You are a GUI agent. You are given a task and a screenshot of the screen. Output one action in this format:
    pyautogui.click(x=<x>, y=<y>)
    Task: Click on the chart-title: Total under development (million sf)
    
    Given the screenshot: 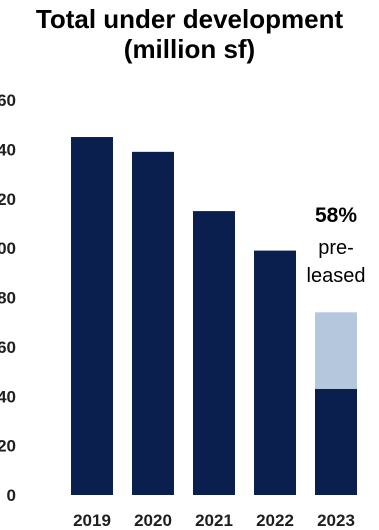 What is the action you would take?
    pyautogui.click(x=189, y=34)
    